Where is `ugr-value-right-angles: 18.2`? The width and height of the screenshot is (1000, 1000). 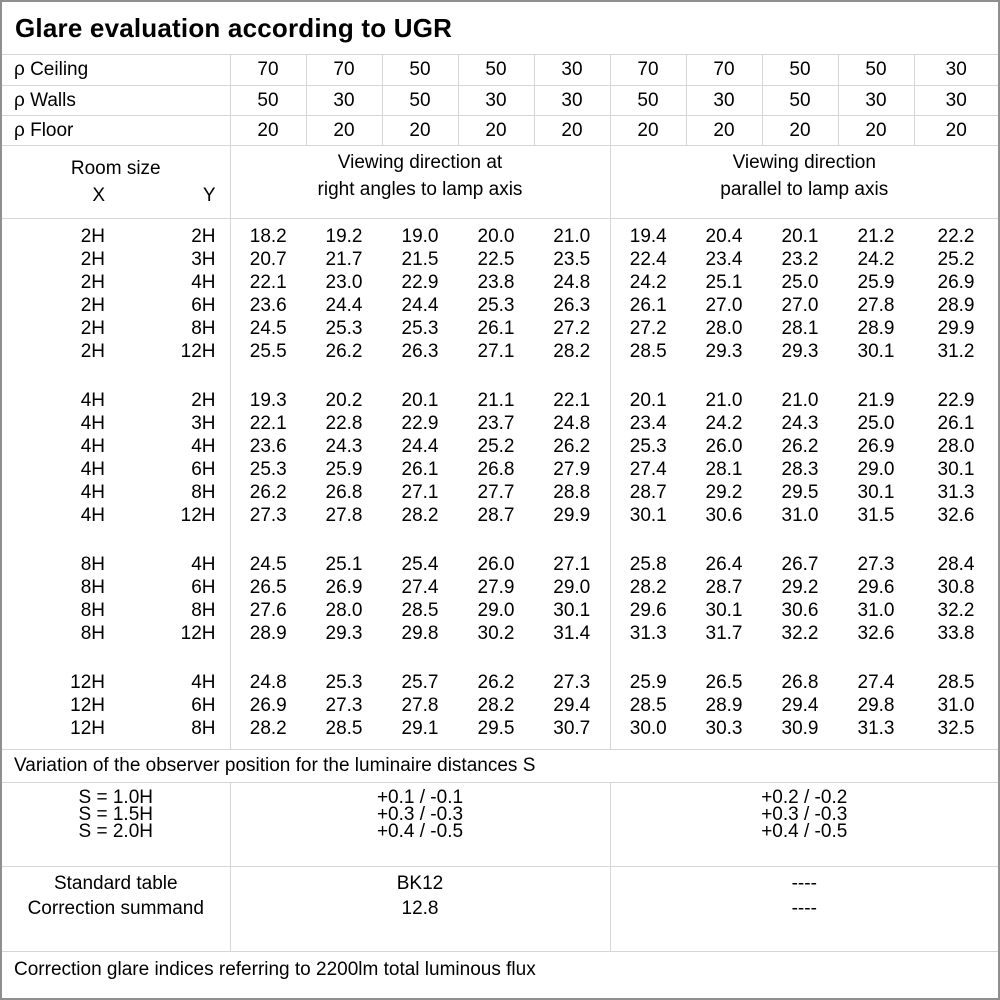
ugr-value-right-angles: 18.2 is located at coordinates (267, 236).